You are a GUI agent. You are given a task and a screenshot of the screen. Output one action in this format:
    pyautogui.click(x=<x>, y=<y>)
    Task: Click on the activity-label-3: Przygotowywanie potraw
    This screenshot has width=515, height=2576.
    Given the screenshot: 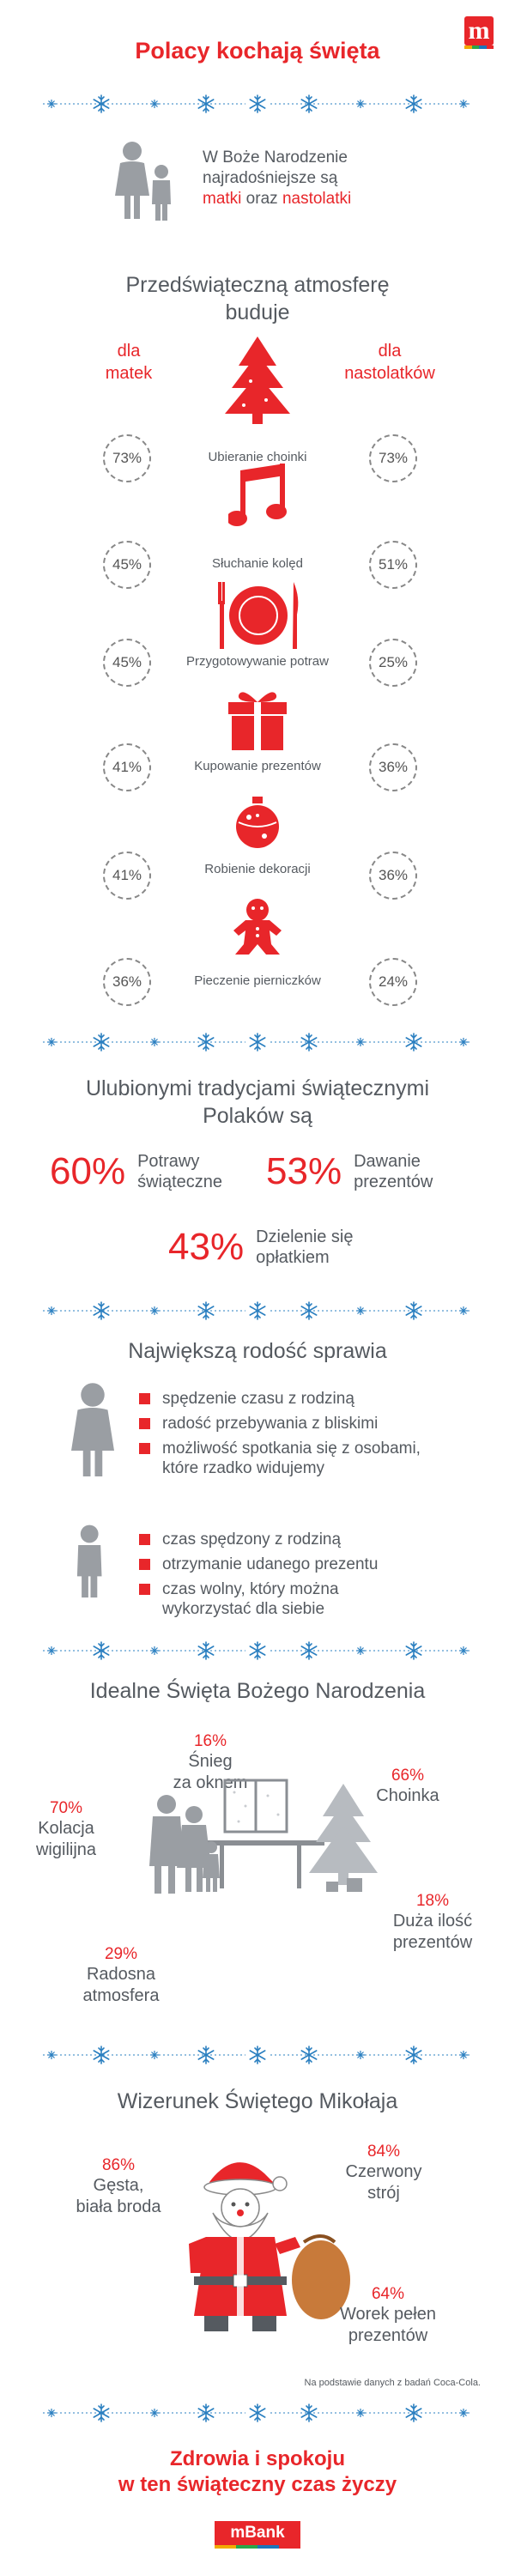 What is the action you would take?
    pyautogui.click(x=257, y=661)
    